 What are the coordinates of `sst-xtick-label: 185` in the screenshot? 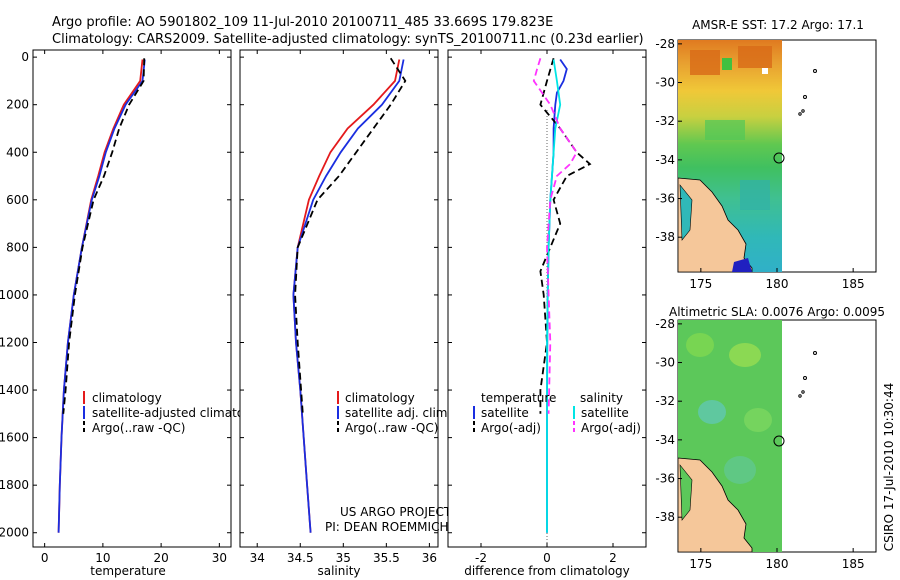 It's located at (853, 284).